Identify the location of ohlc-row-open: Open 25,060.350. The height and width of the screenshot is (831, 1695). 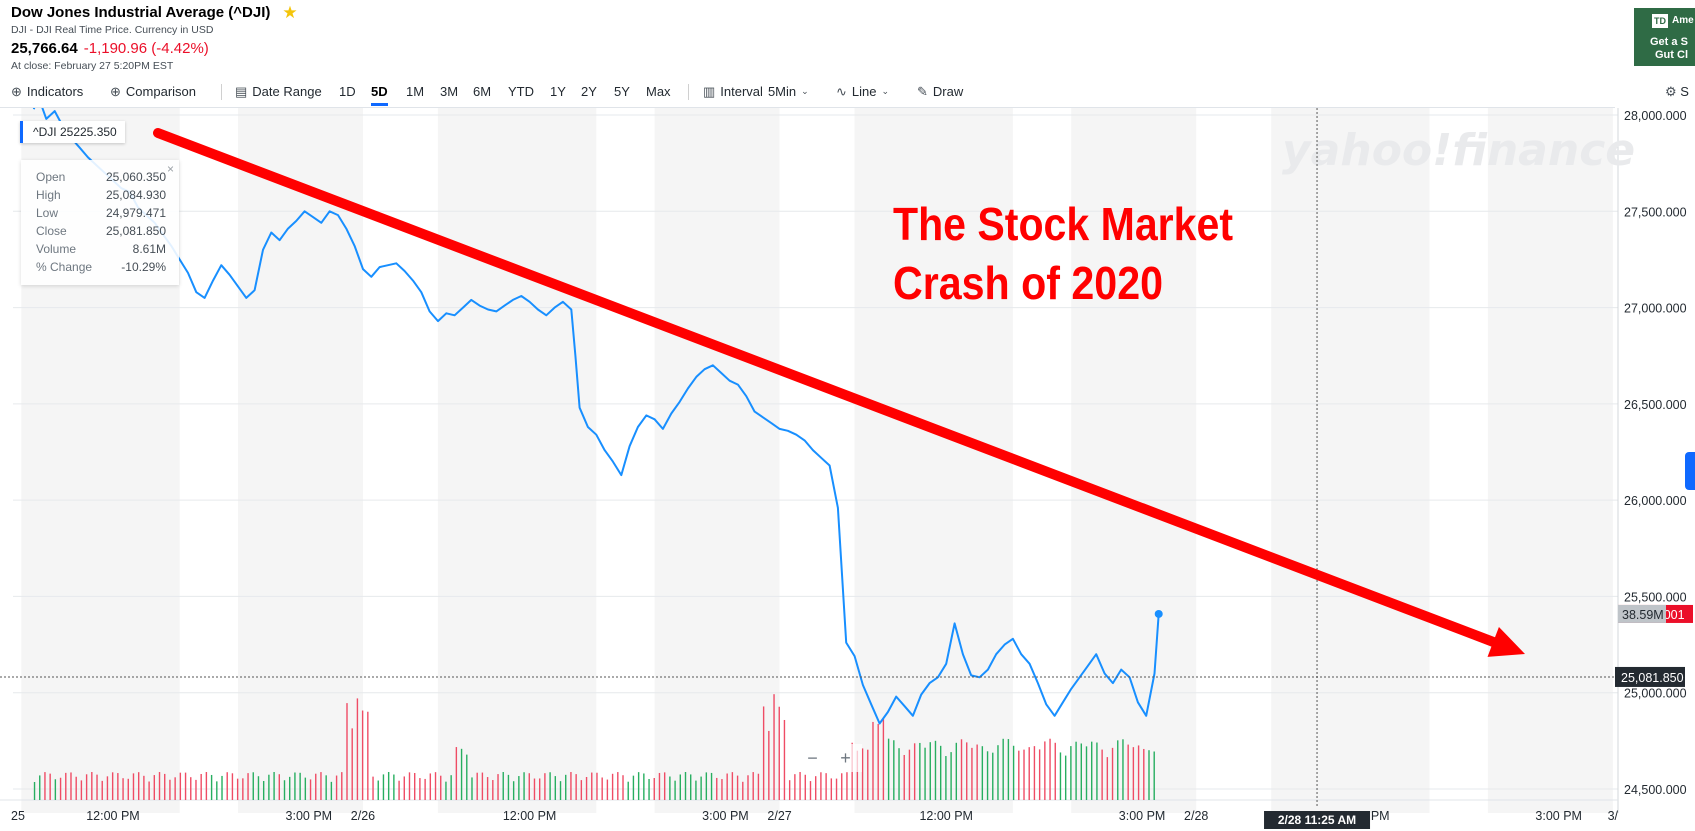
(101, 177).